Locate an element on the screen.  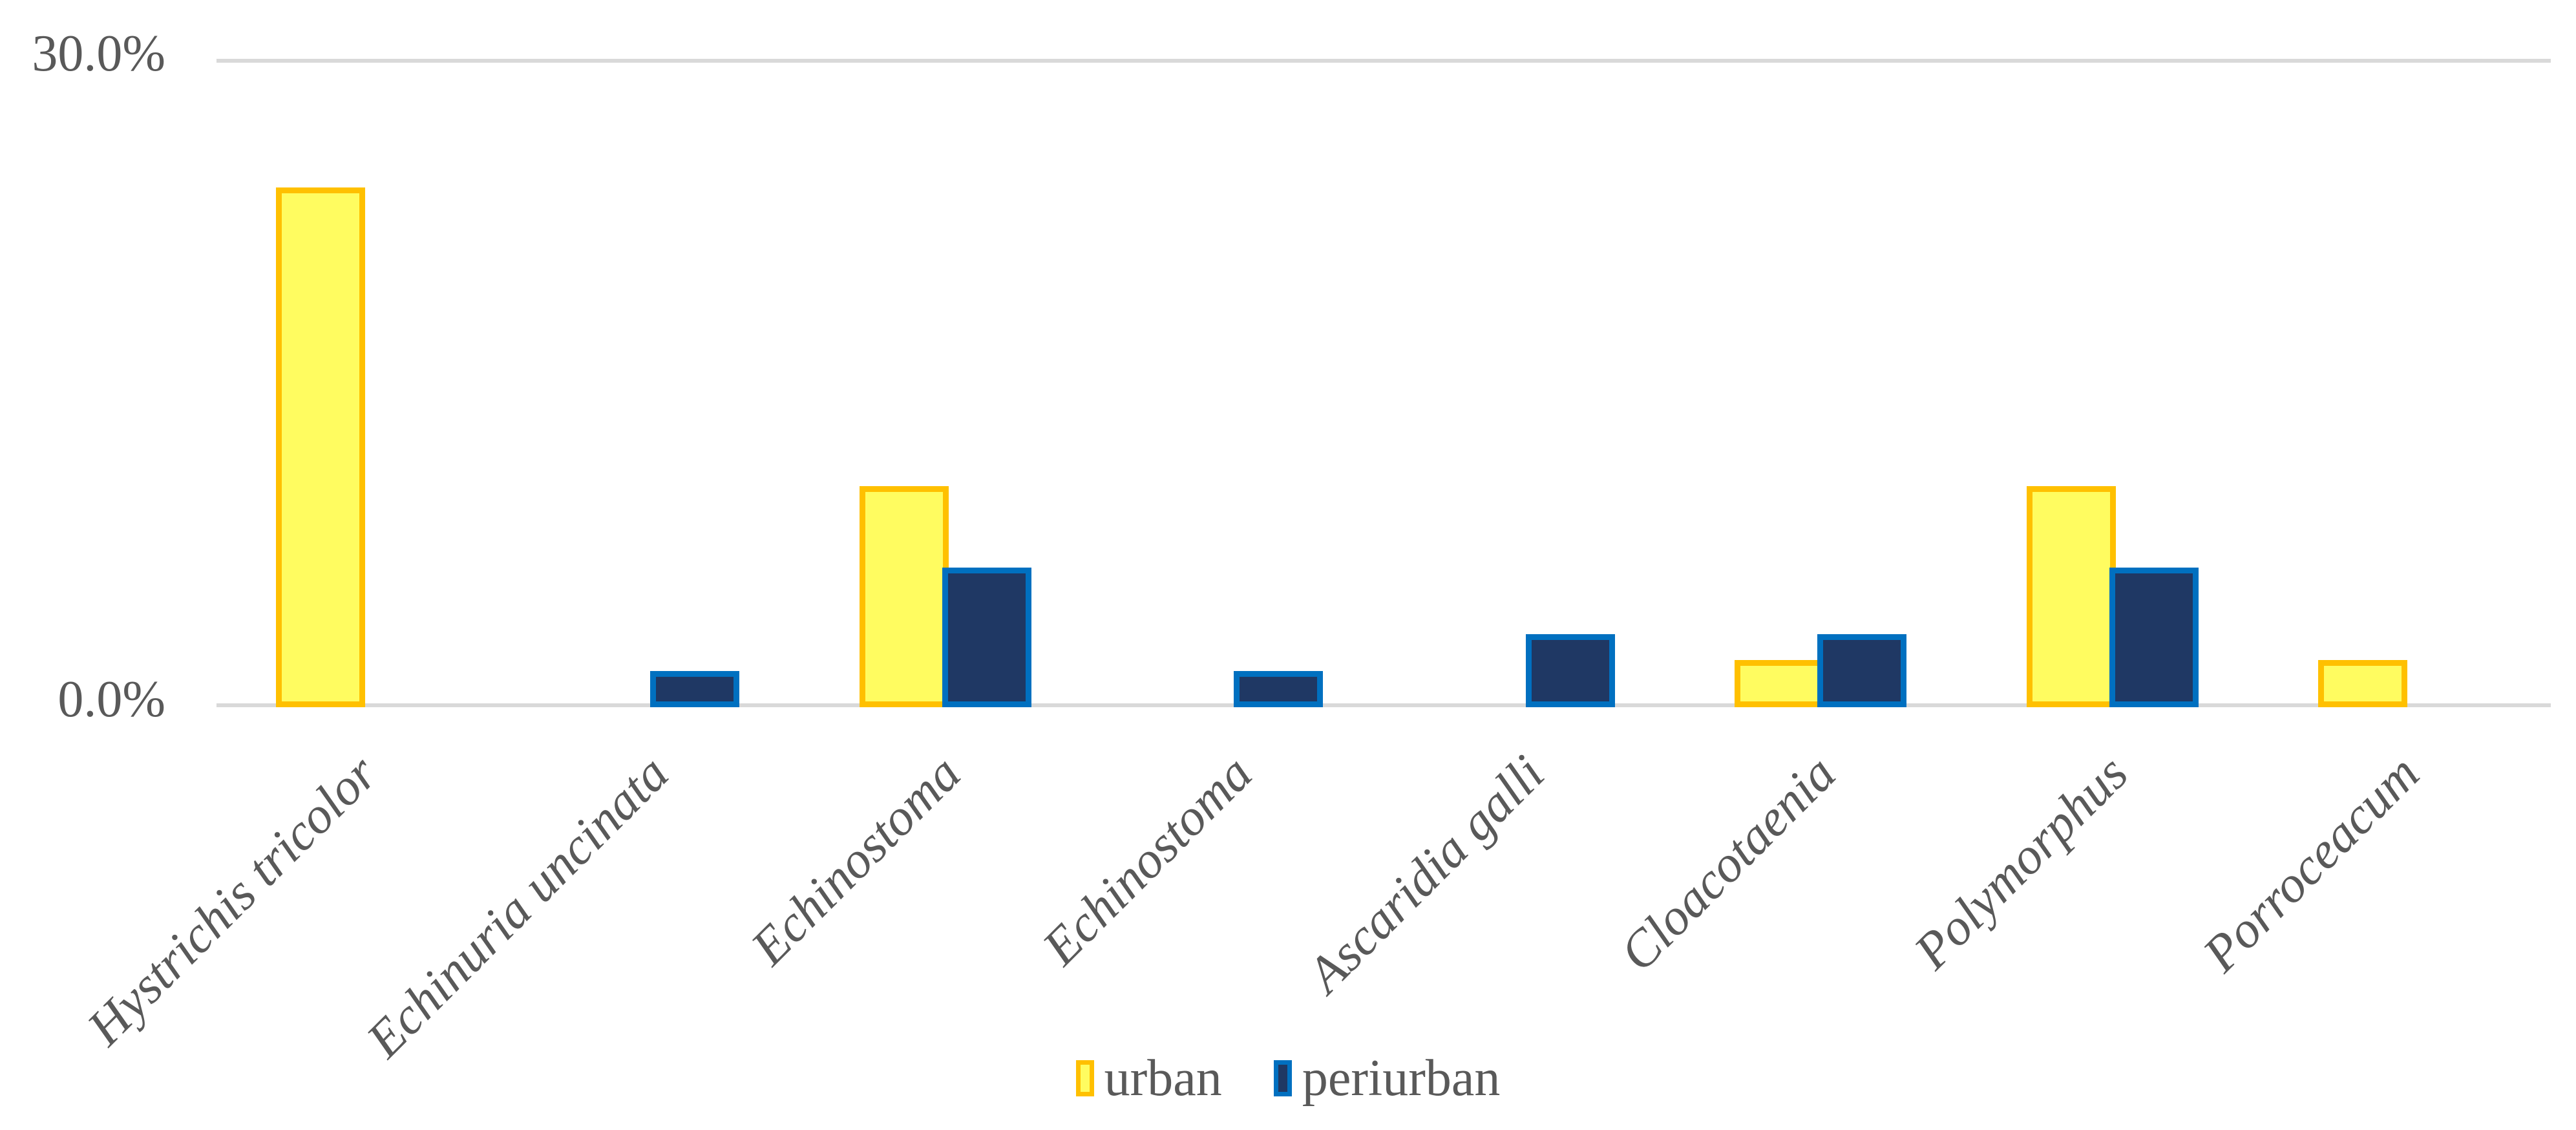
legend-label-urban: urban is located at coordinates (1163, 1078).